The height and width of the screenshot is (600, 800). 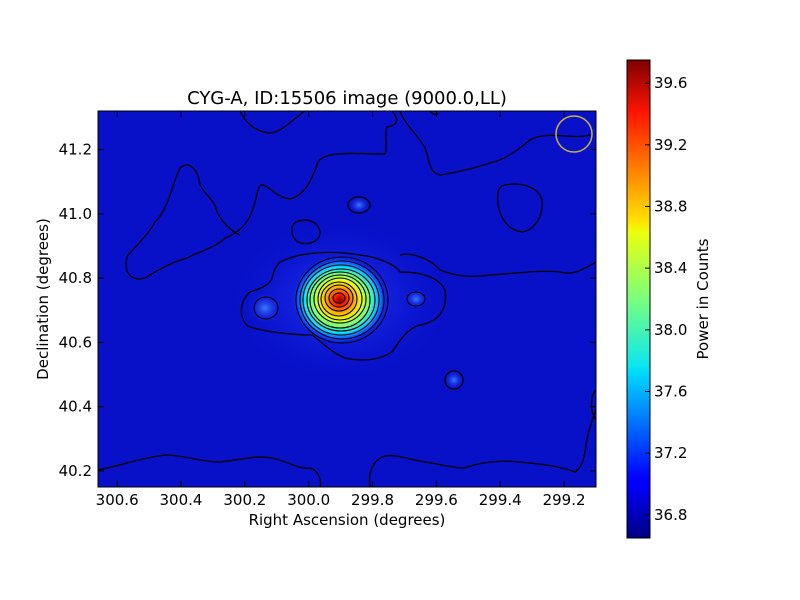 I want to click on y-tick-label: 41.2, so click(x=75, y=150).